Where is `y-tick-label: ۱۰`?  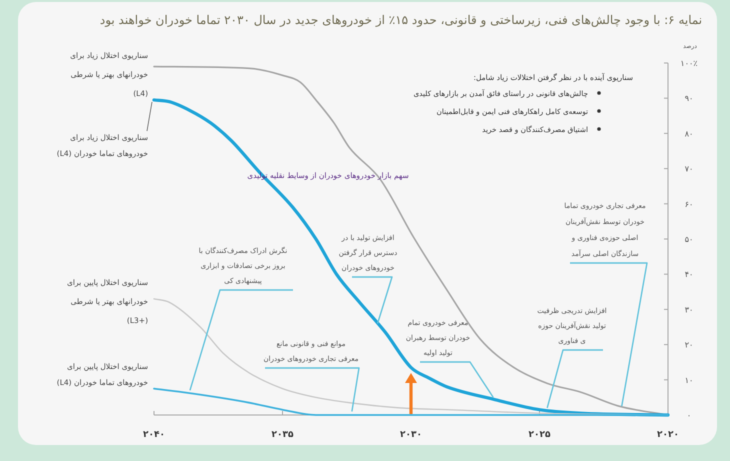 y-tick-label: ۱۰ is located at coordinates (689, 380).